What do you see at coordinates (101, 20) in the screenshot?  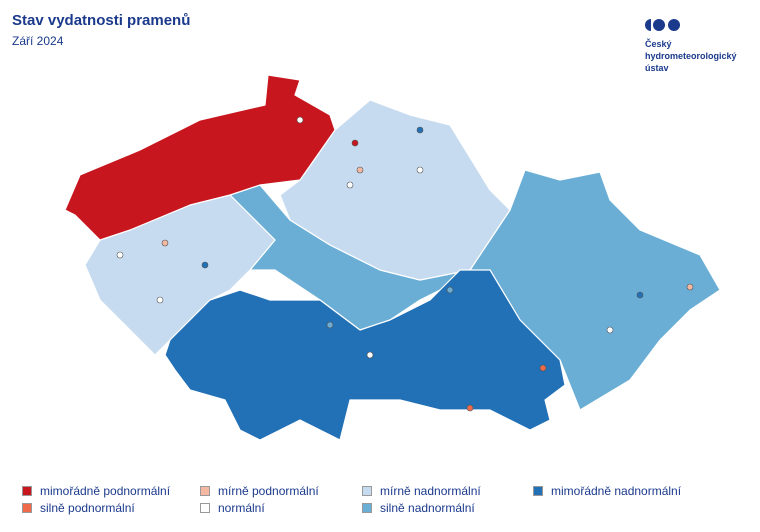 I see `title: Stav vydatnosti pramenů` at bounding box center [101, 20].